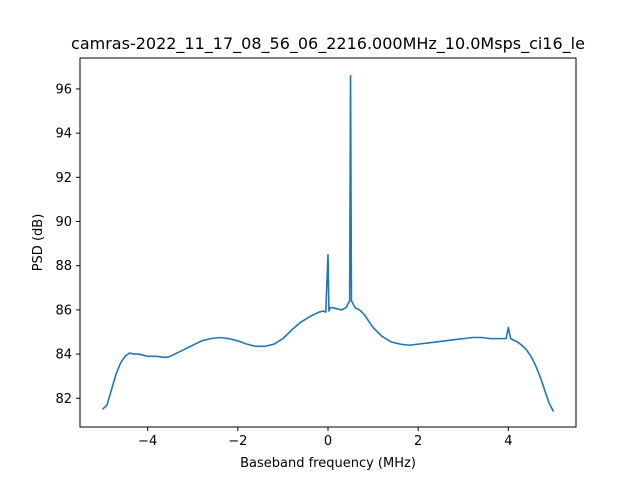  What do you see at coordinates (63, 266) in the screenshot?
I see `y-tick-label: 88` at bounding box center [63, 266].